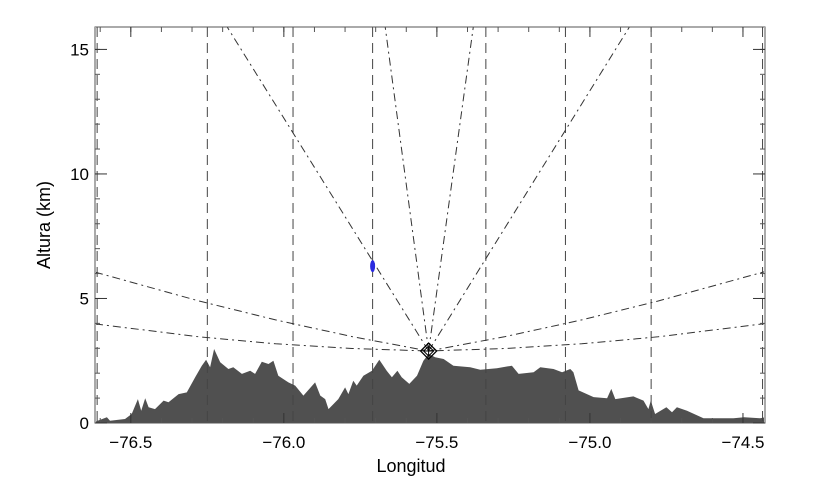 The image size is (840, 490). Describe the element at coordinates (373, 266) in the screenshot. I see `detection-point` at that location.